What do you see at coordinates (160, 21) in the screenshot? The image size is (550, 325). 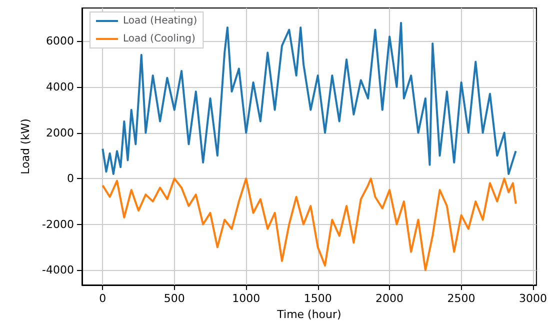 I see `legend-label: Load (Heating)` at bounding box center [160, 21].